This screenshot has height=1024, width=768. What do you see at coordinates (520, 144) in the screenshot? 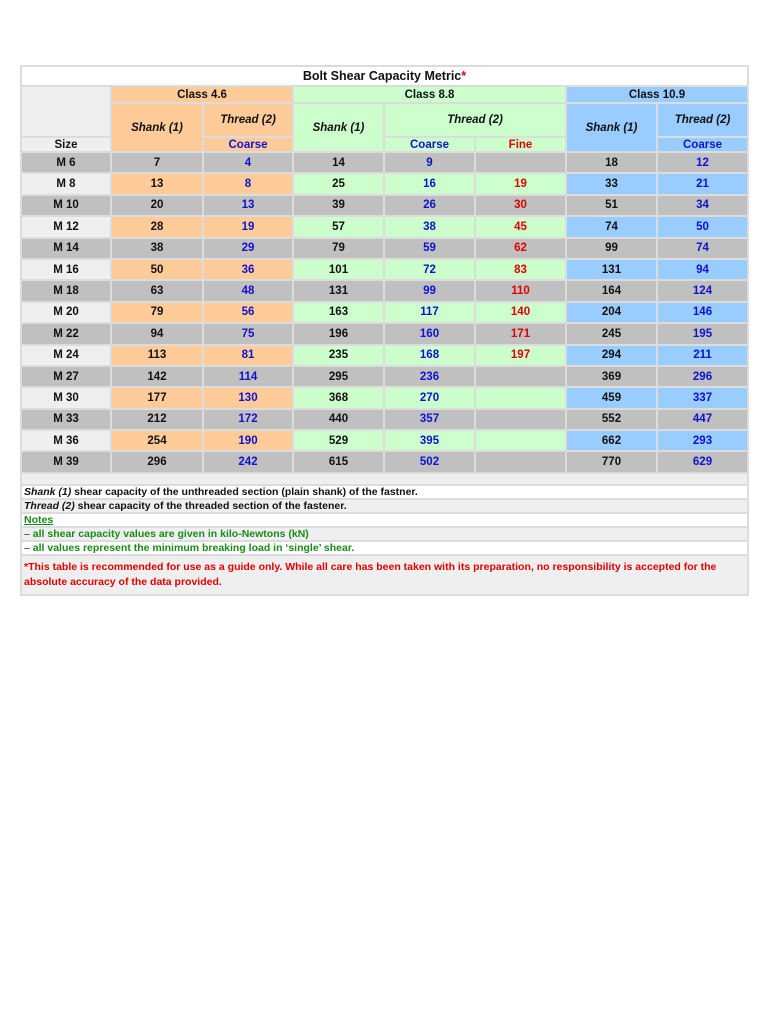
I see `fine-header: Fine` at bounding box center [520, 144].